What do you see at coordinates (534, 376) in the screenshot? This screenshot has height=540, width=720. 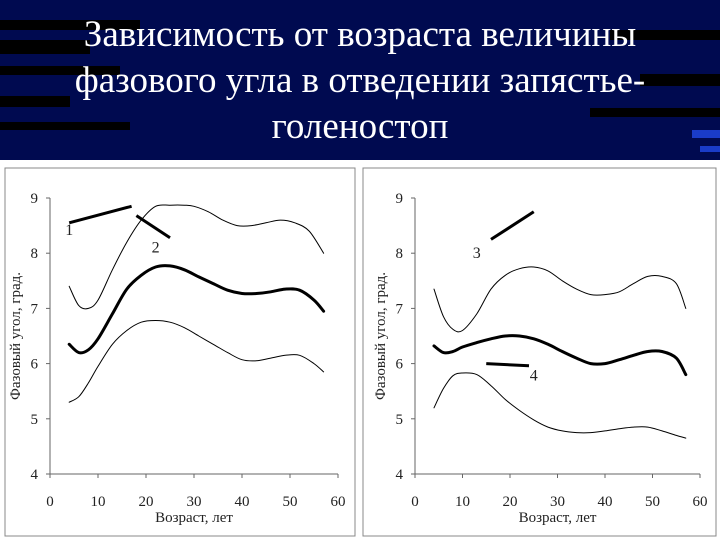 I see `annotation-label: 4` at bounding box center [534, 376].